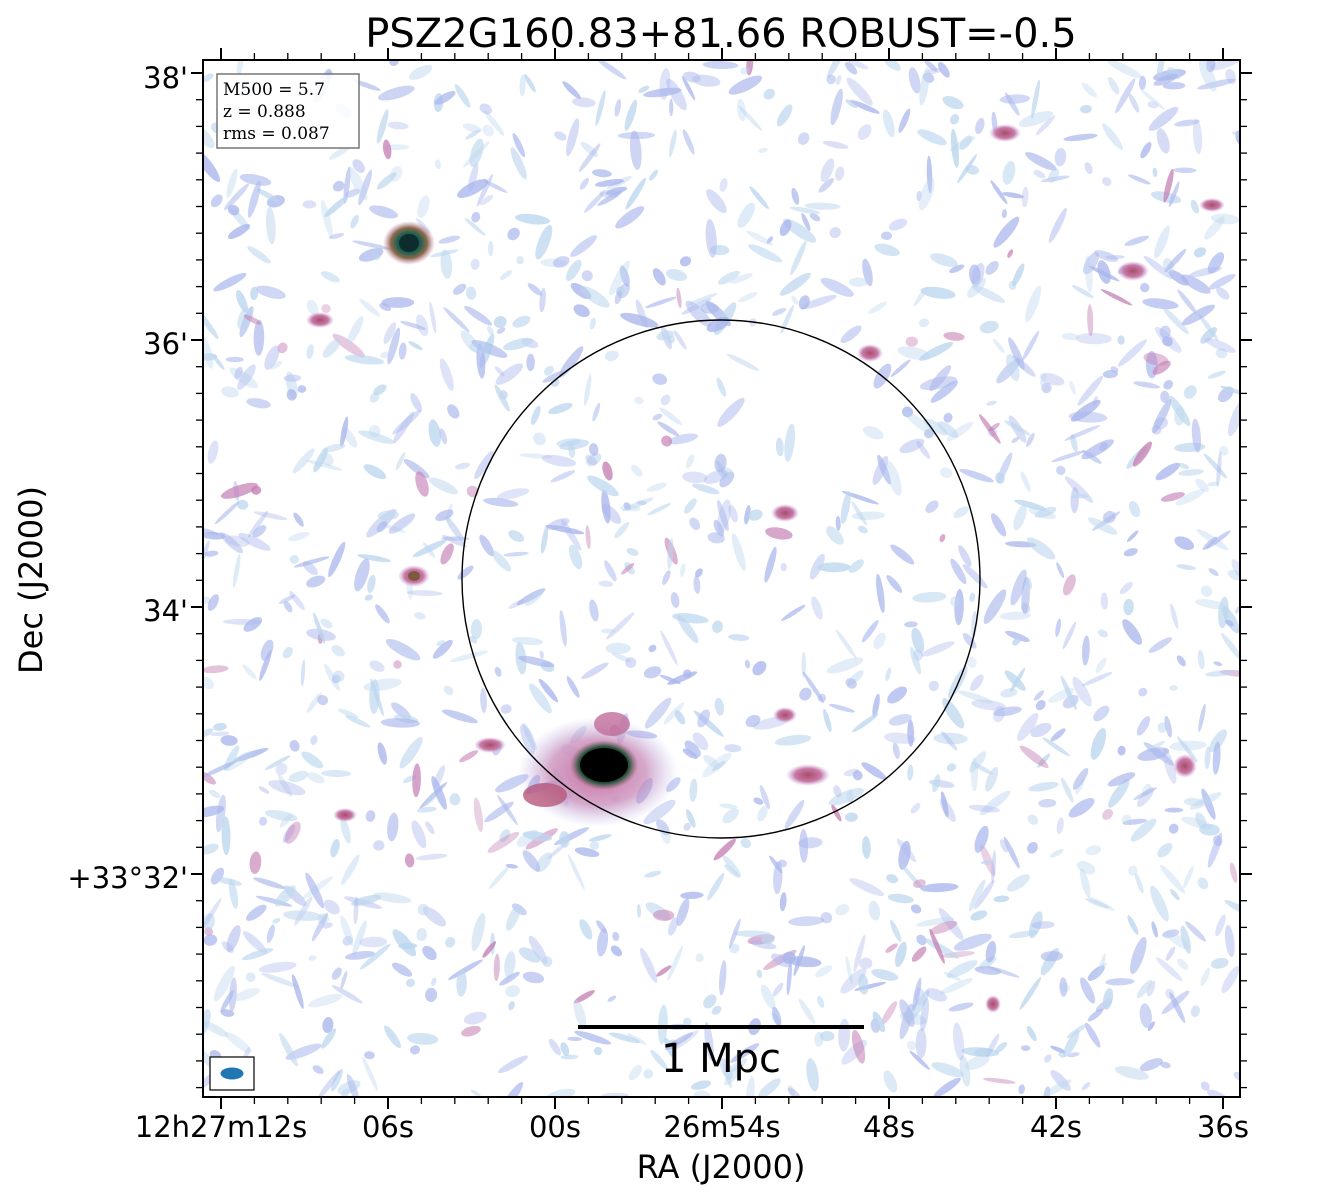 This screenshot has width=1321, height=1200. What do you see at coordinates (165, 611) in the screenshot?
I see `y-tick-label: 34'` at bounding box center [165, 611].